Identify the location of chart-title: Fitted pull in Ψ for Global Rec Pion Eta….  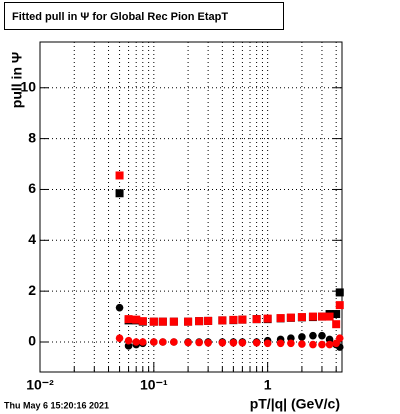
(120, 17).